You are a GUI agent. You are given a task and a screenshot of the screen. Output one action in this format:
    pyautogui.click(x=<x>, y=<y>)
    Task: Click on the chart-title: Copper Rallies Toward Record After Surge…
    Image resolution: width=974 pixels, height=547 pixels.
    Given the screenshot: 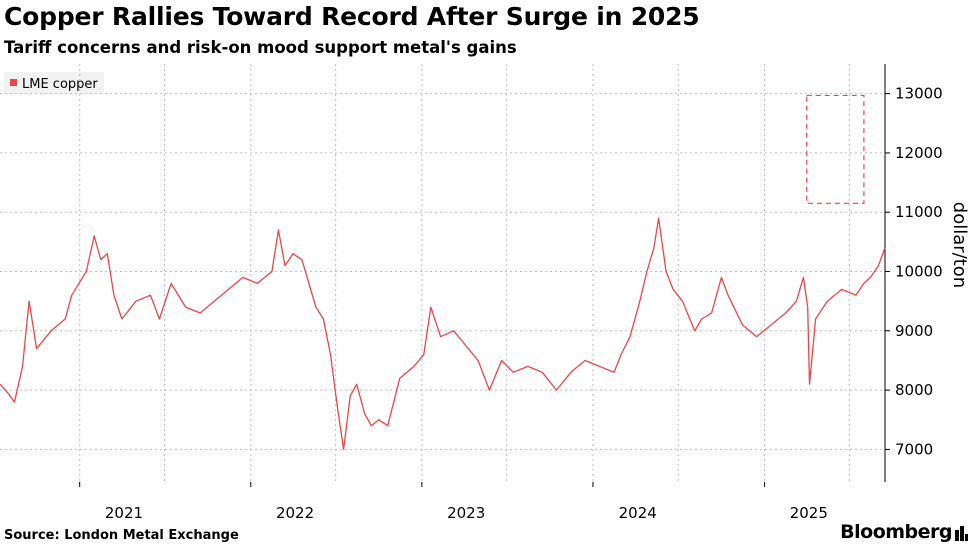 What is the action you would take?
    pyautogui.click(x=352, y=16)
    